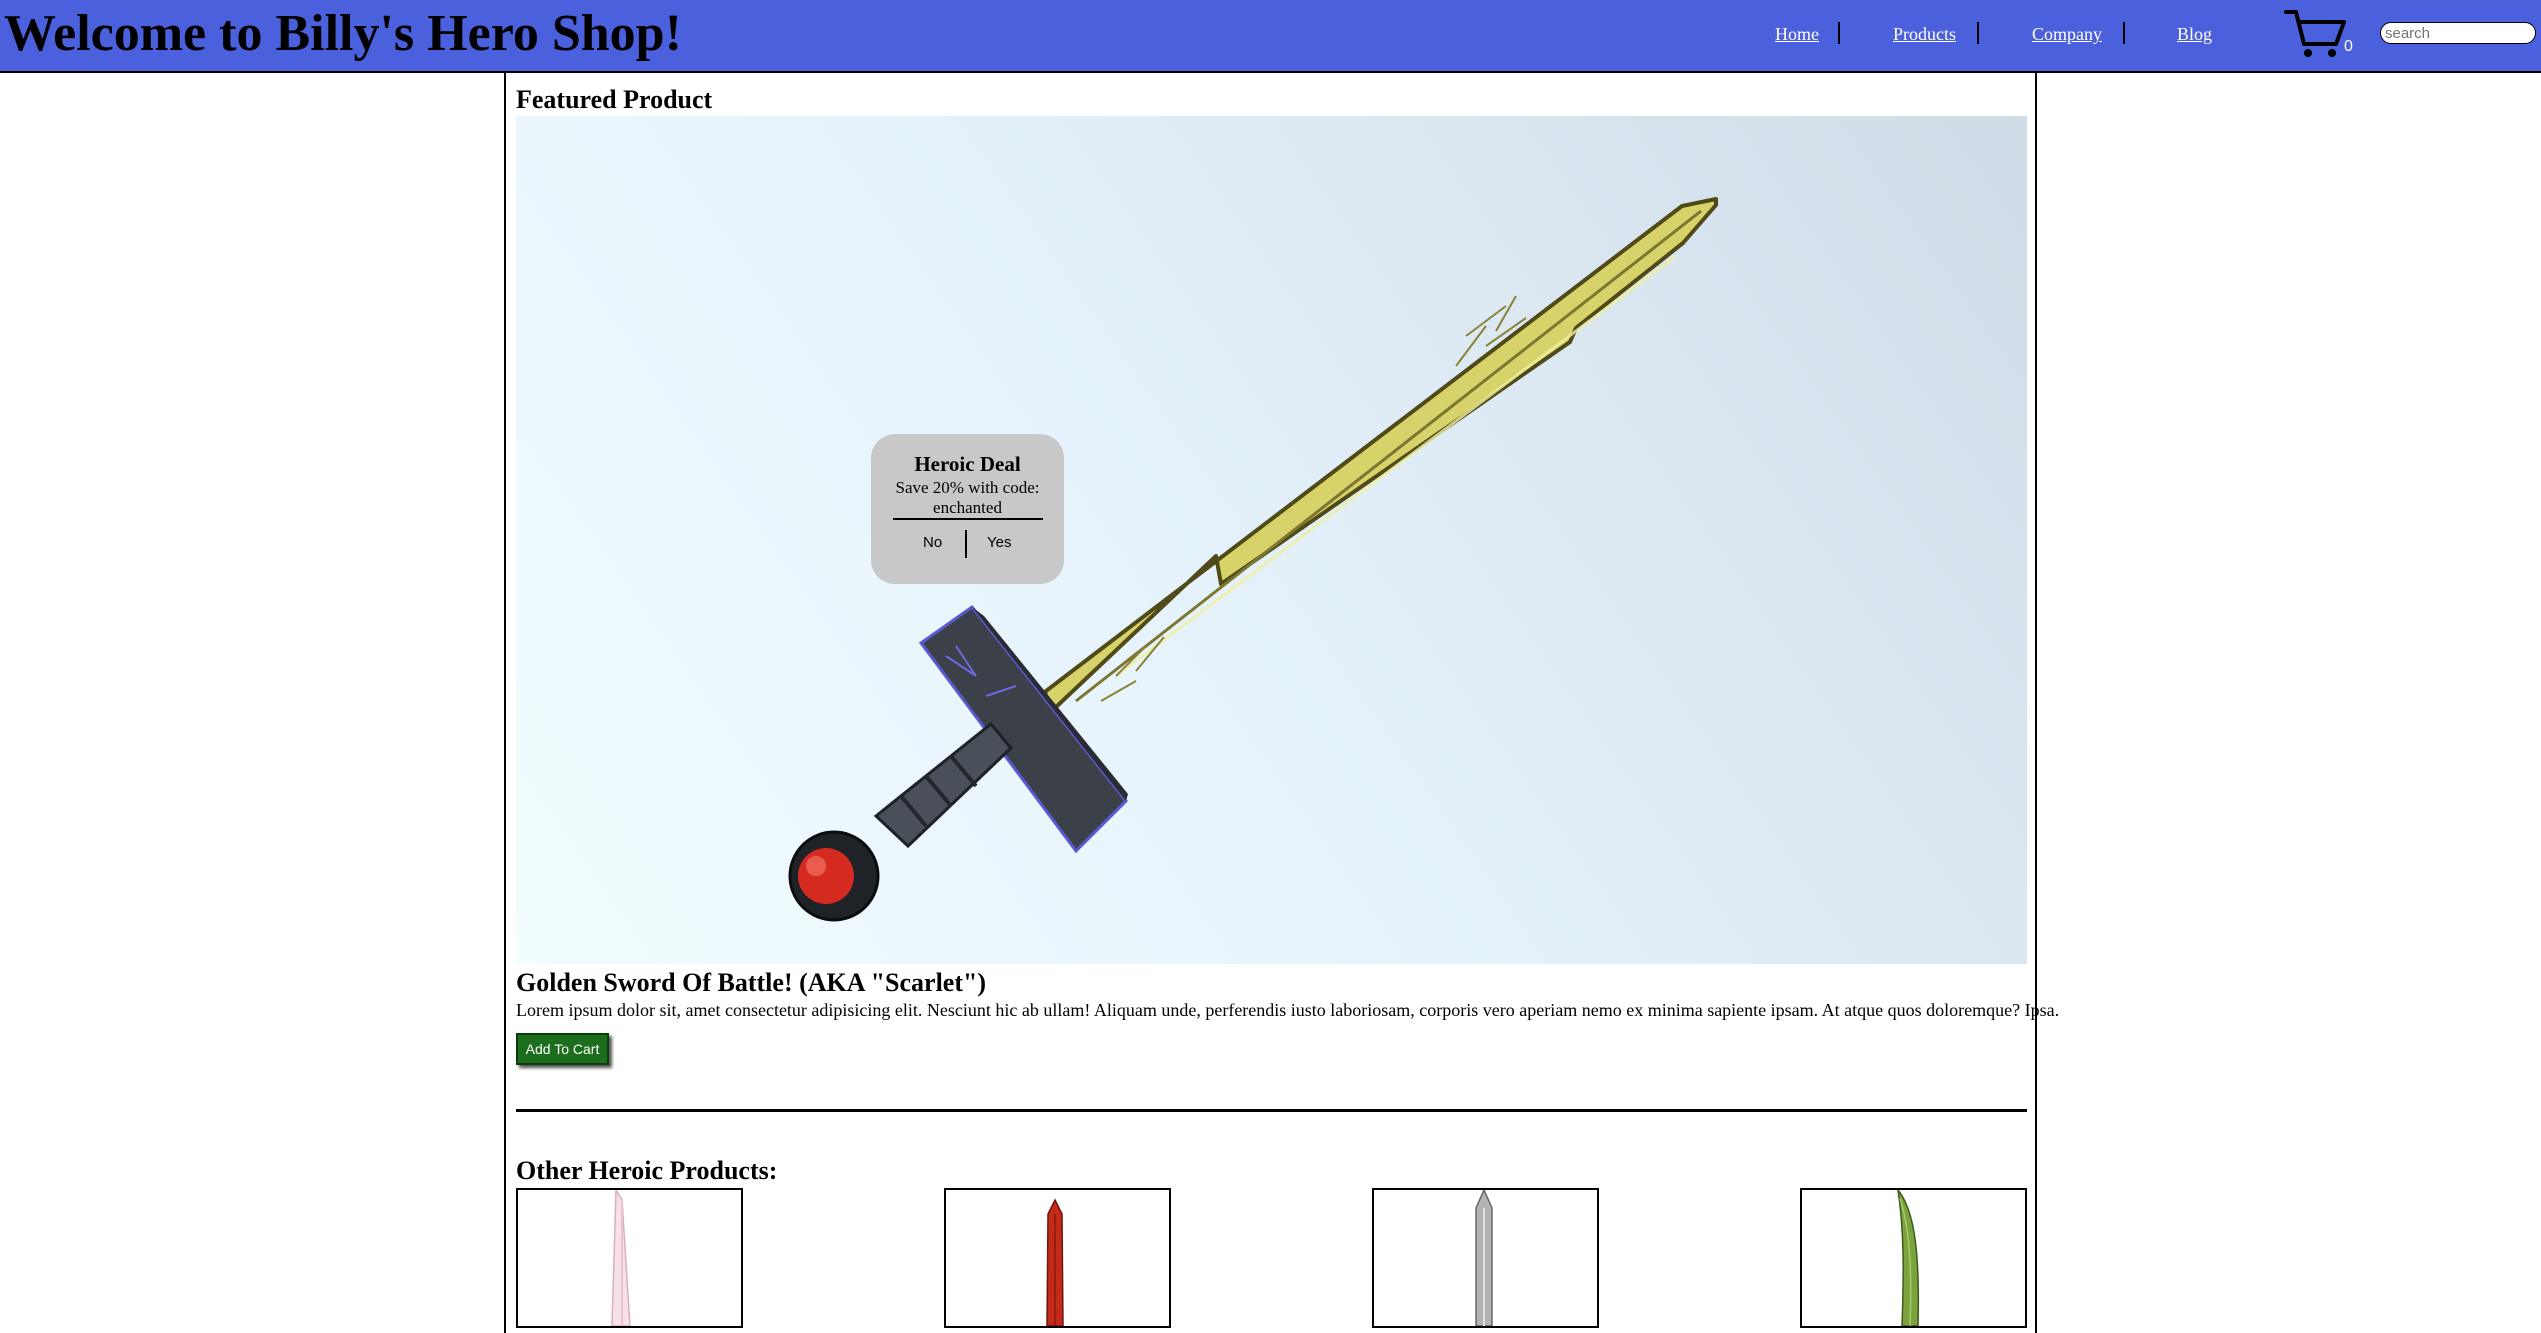 The width and height of the screenshot is (2541, 1333). What do you see at coordinates (967, 464) in the screenshot?
I see `popup-title: Heroic Deal` at bounding box center [967, 464].